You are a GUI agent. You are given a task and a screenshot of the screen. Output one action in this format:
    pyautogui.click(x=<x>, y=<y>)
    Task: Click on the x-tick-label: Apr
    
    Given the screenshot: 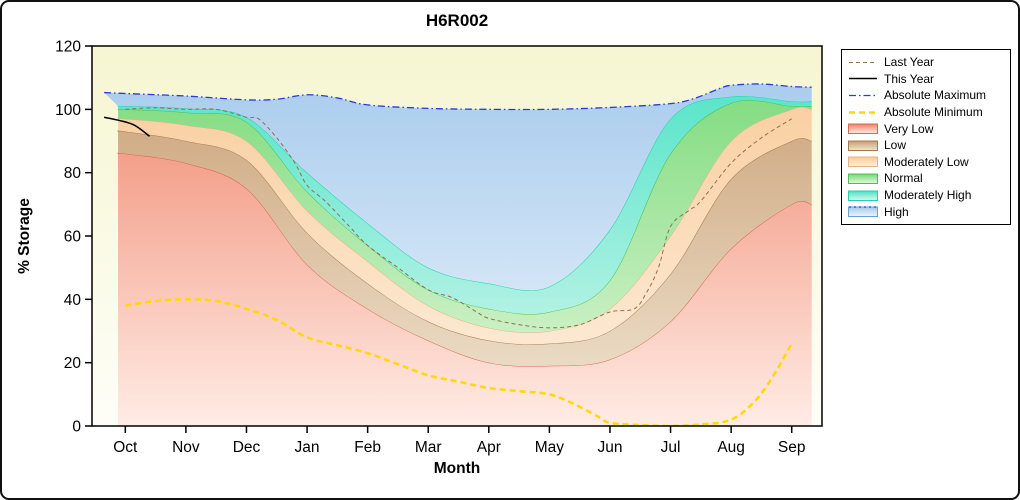 What is the action you would take?
    pyautogui.click(x=489, y=447)
    